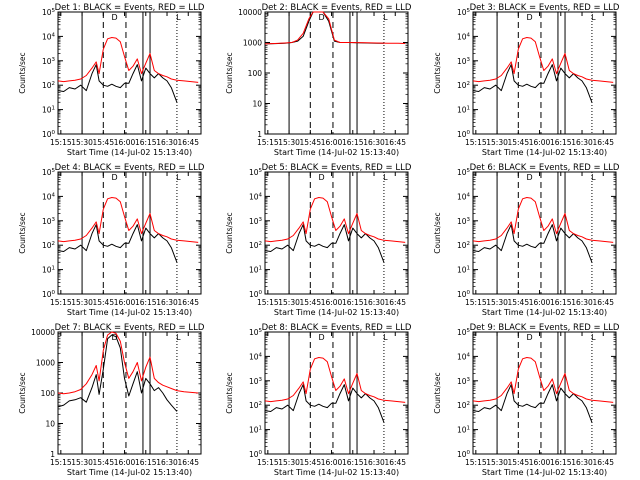 The height and width of the screenshot is (480, 640). What do you see at coordinates (45, 363) in the screenshot?
I see `y-tick-label: 1000` at bounding box center [45, 363].